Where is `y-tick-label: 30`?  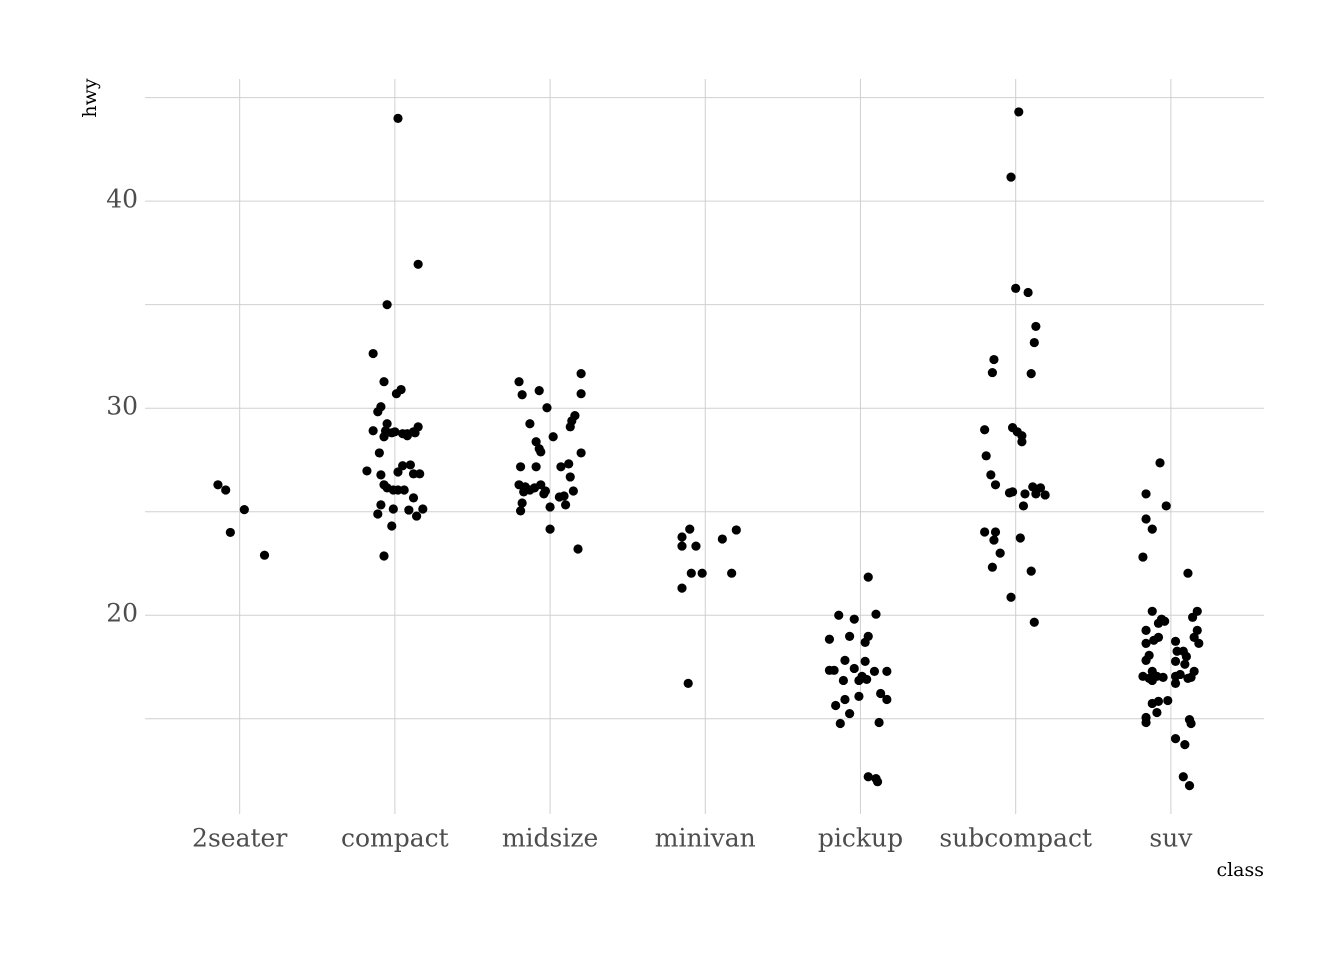
y-tick-label: 30 is located at coordinates (122, 406).